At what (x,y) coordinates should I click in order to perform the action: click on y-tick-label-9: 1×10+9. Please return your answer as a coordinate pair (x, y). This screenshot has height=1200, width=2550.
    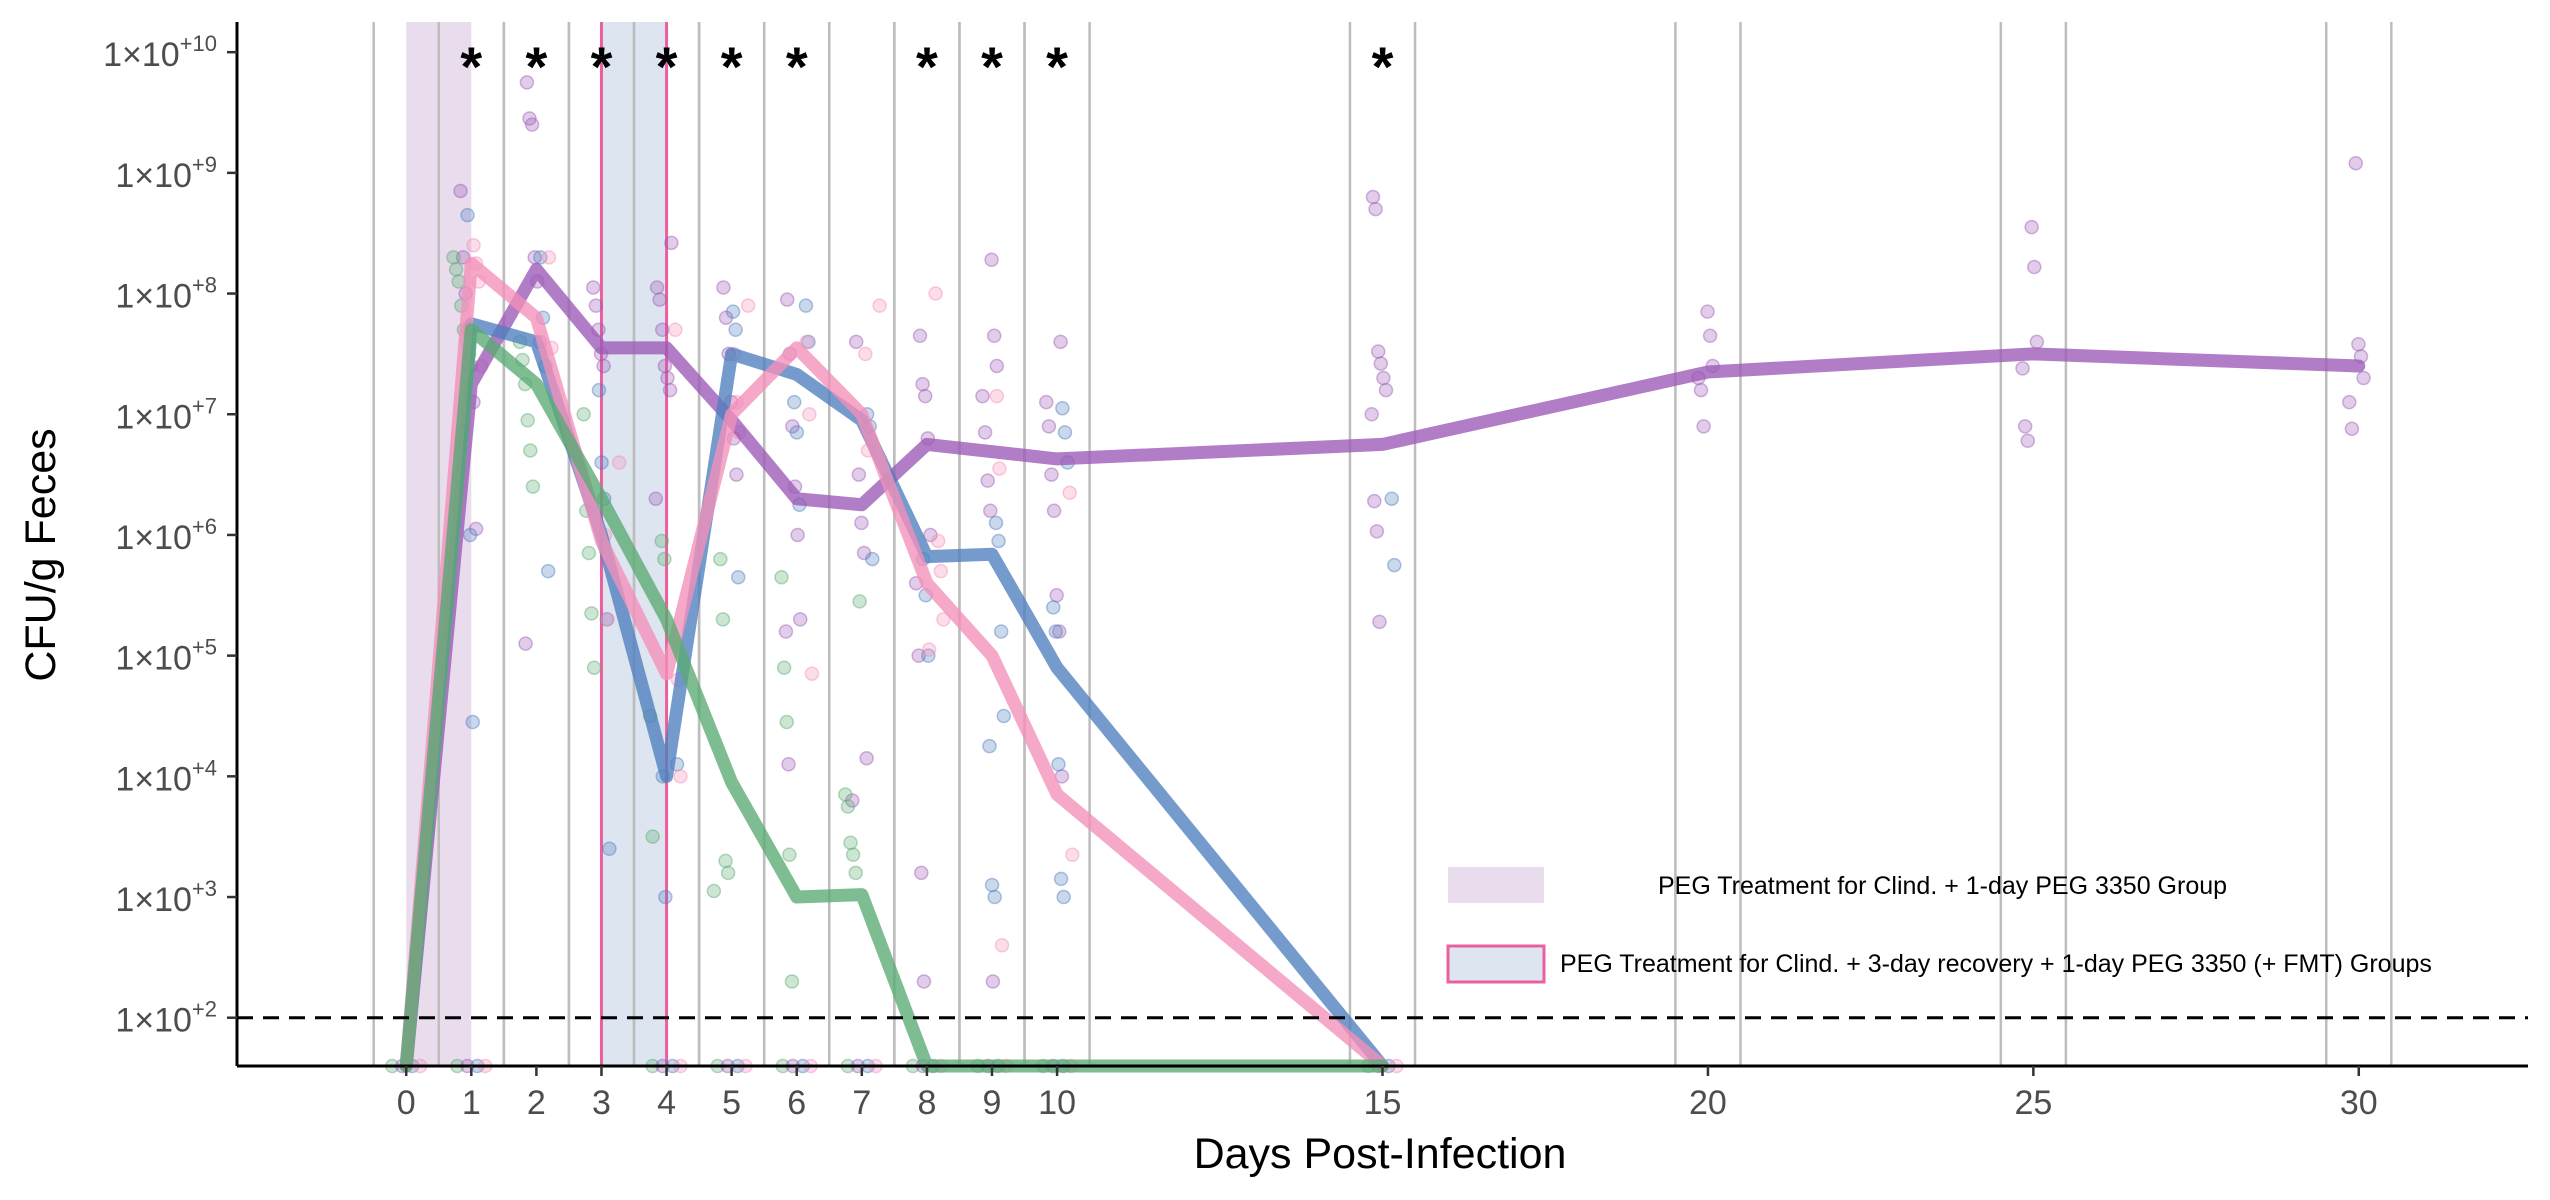
    Looking at the image, I should click on (166, 173).